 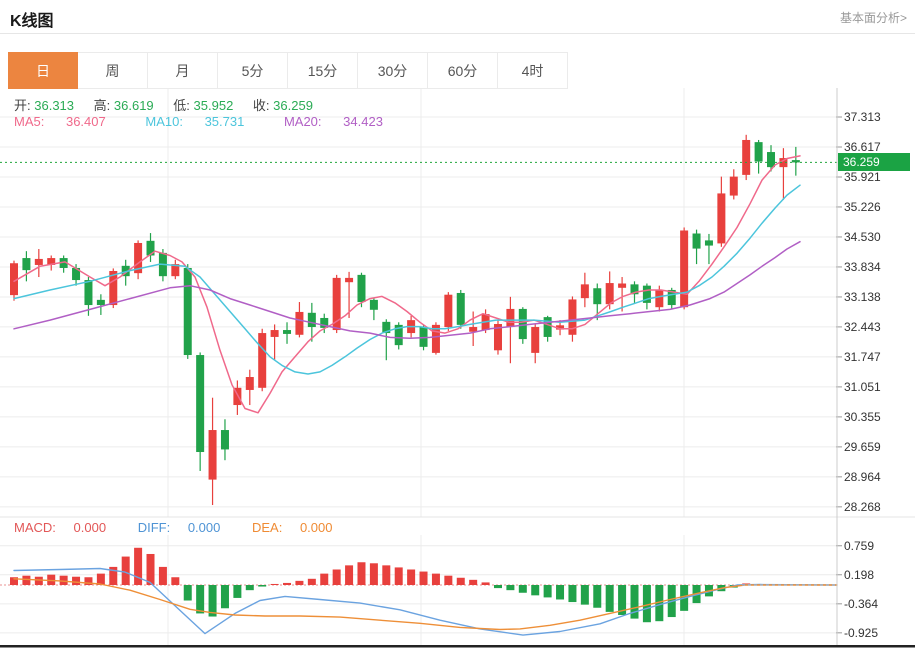 What do you see at coordinates (874, 162) in the screenshot?
I see `current-price-badge: 36.259` at bounding box center [874, 162].